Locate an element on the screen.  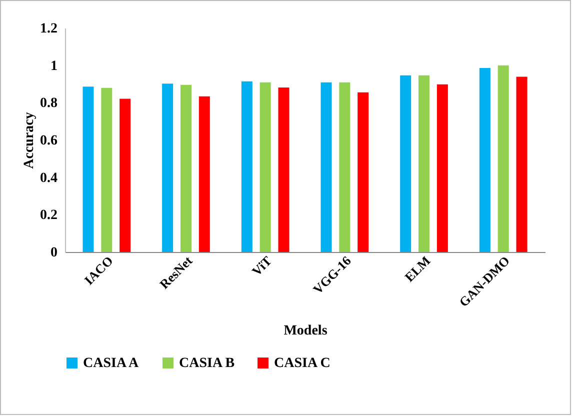
y-tick-label: 0.4 is located at coordinates (49, 178).